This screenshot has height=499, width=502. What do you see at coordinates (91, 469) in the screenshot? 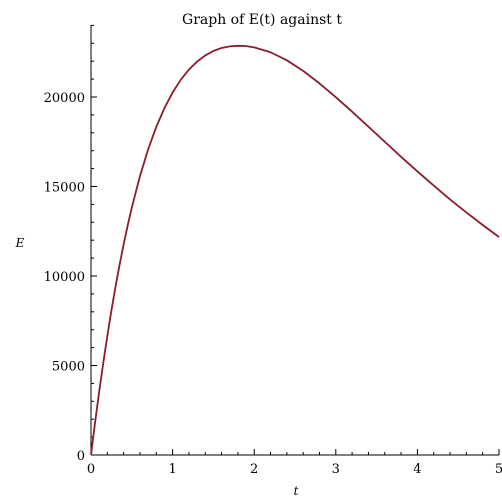
I see `x-tick-label: 0` at bounding box center [91, 469].